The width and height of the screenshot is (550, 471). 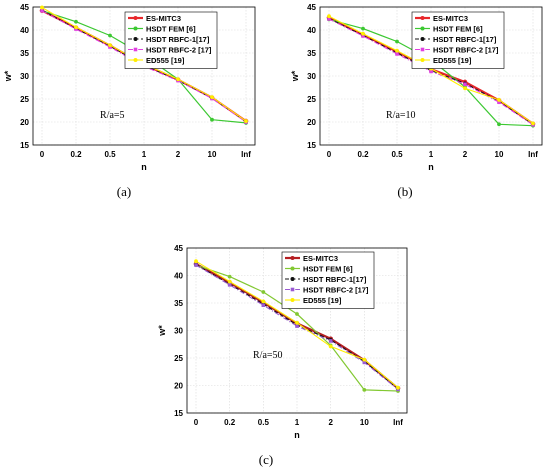 What do you see at coordinates (266, 459) in the screenshot?
I see `panel-label: (c)` at bounding box center [266, 459].